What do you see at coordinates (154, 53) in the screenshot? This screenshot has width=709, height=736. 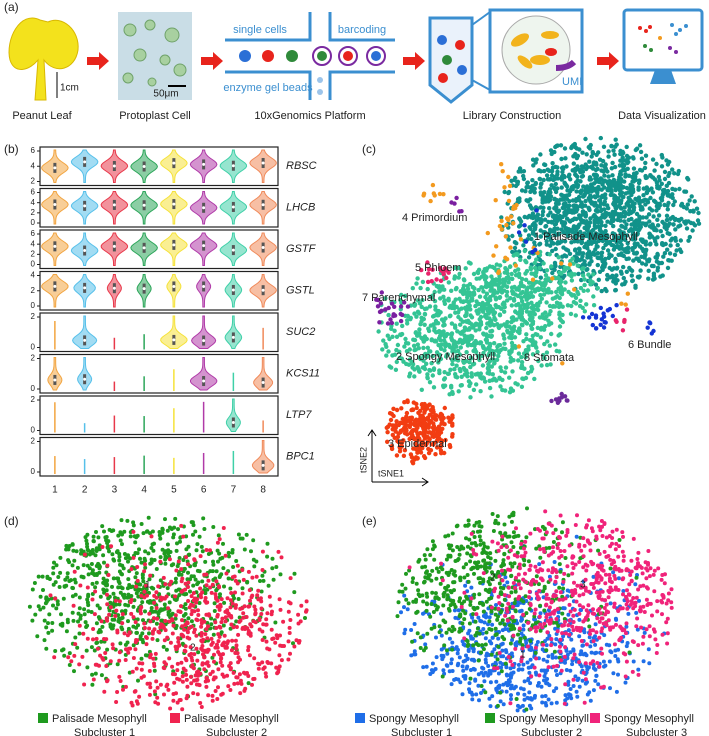 I see `cells` at bounding box center [154, 53].